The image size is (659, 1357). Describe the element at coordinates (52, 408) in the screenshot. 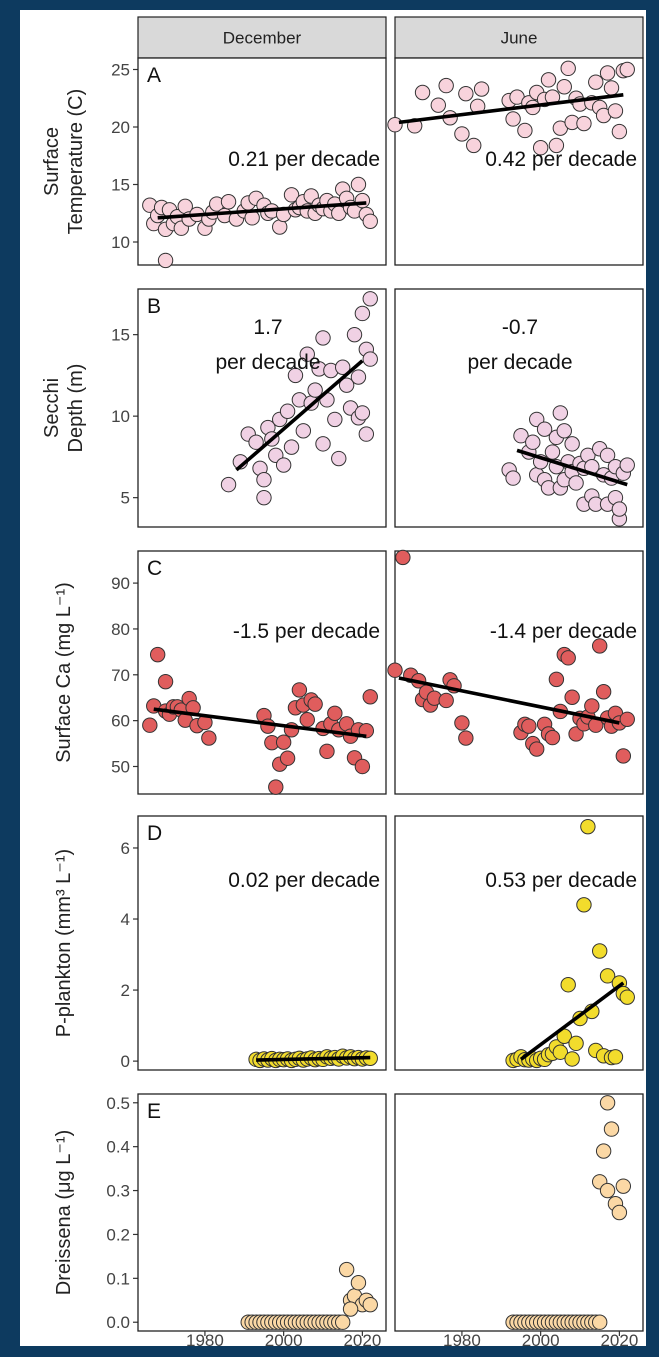

I see `y-axis-title: Secchi` at that location.